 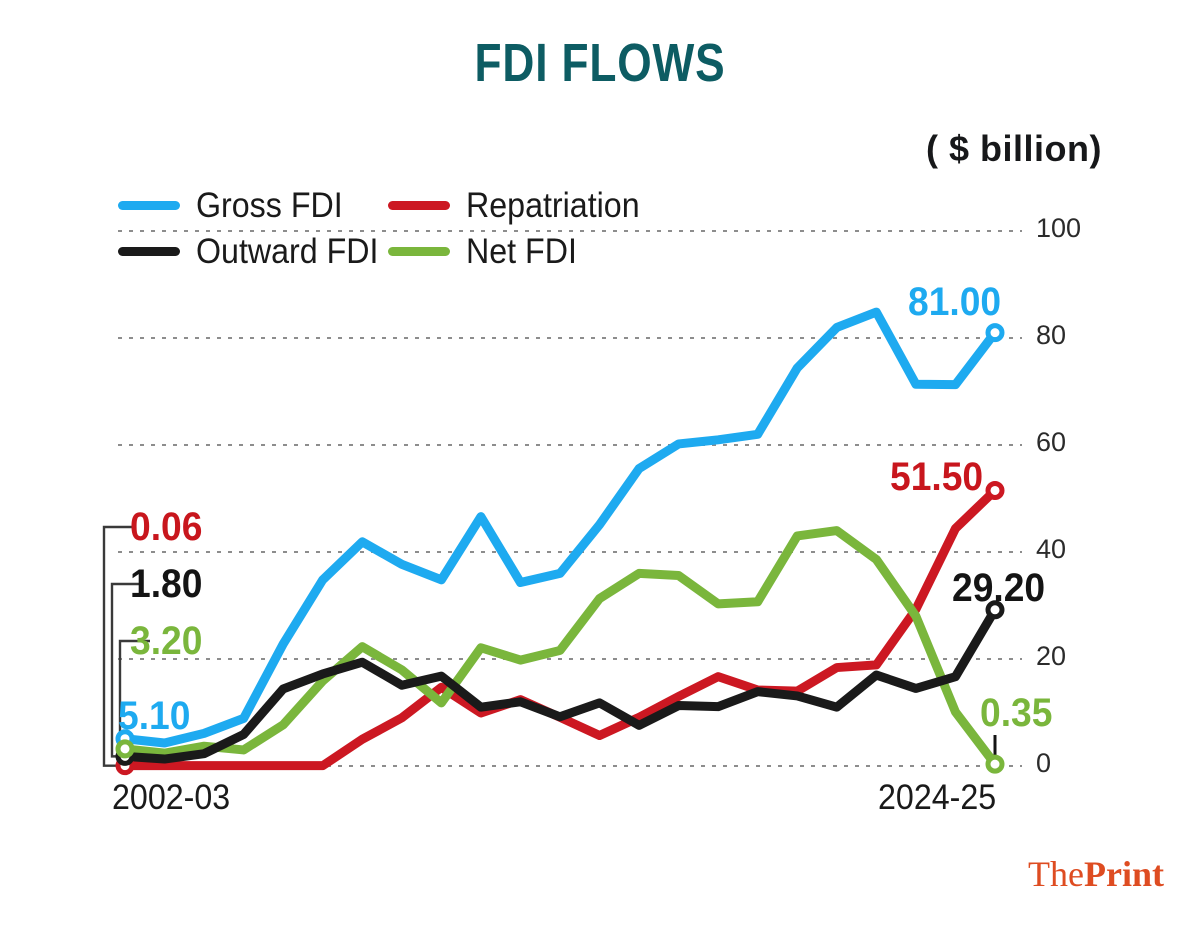 I want to click on legend-item-repatriation: Repatriation, so click(x=521, y=205).